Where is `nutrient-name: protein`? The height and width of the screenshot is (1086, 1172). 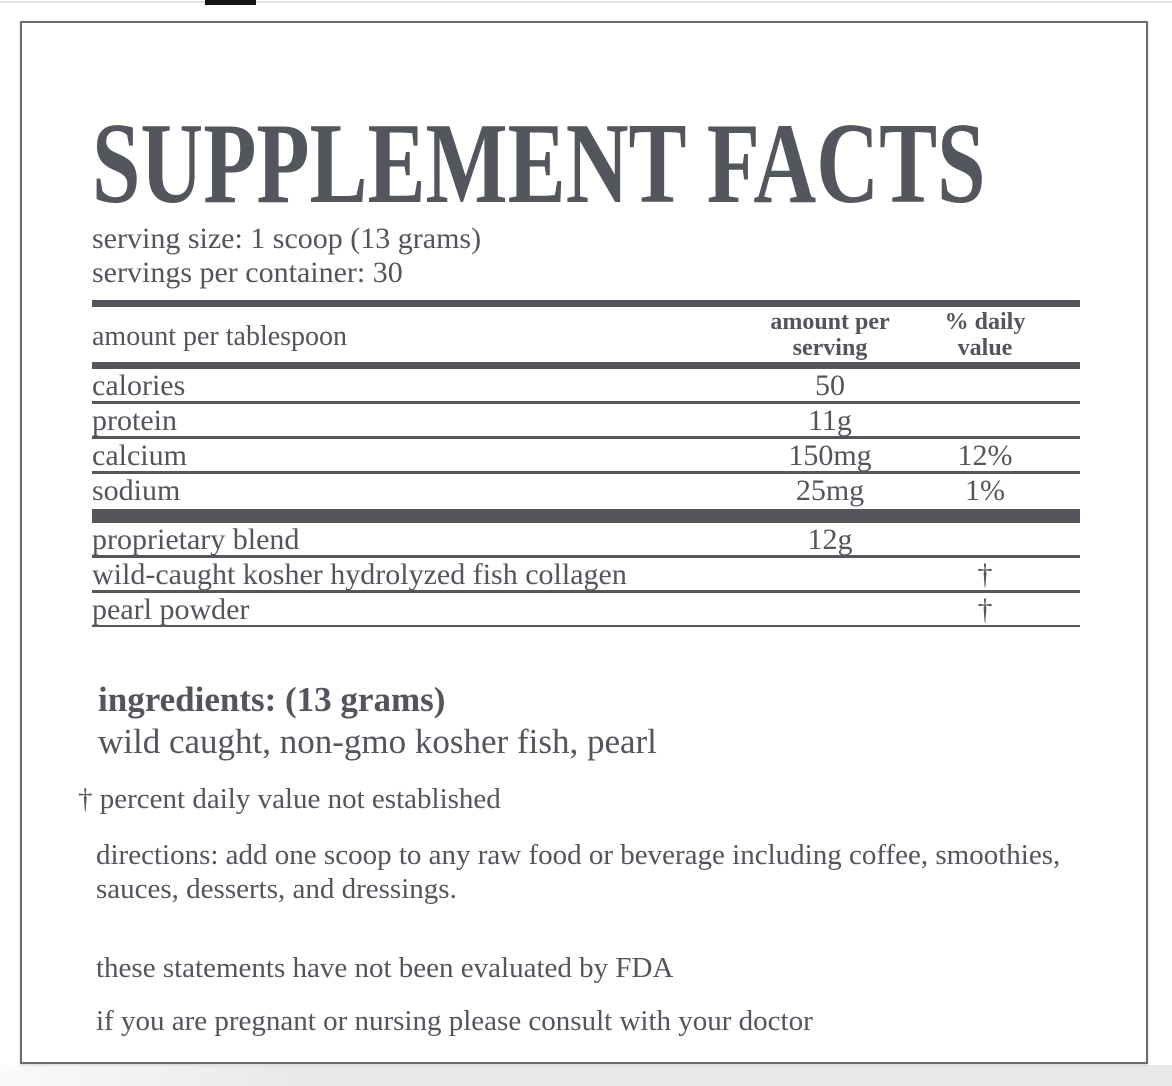
nutrient-name: protein is located at coordinates (134, 420).